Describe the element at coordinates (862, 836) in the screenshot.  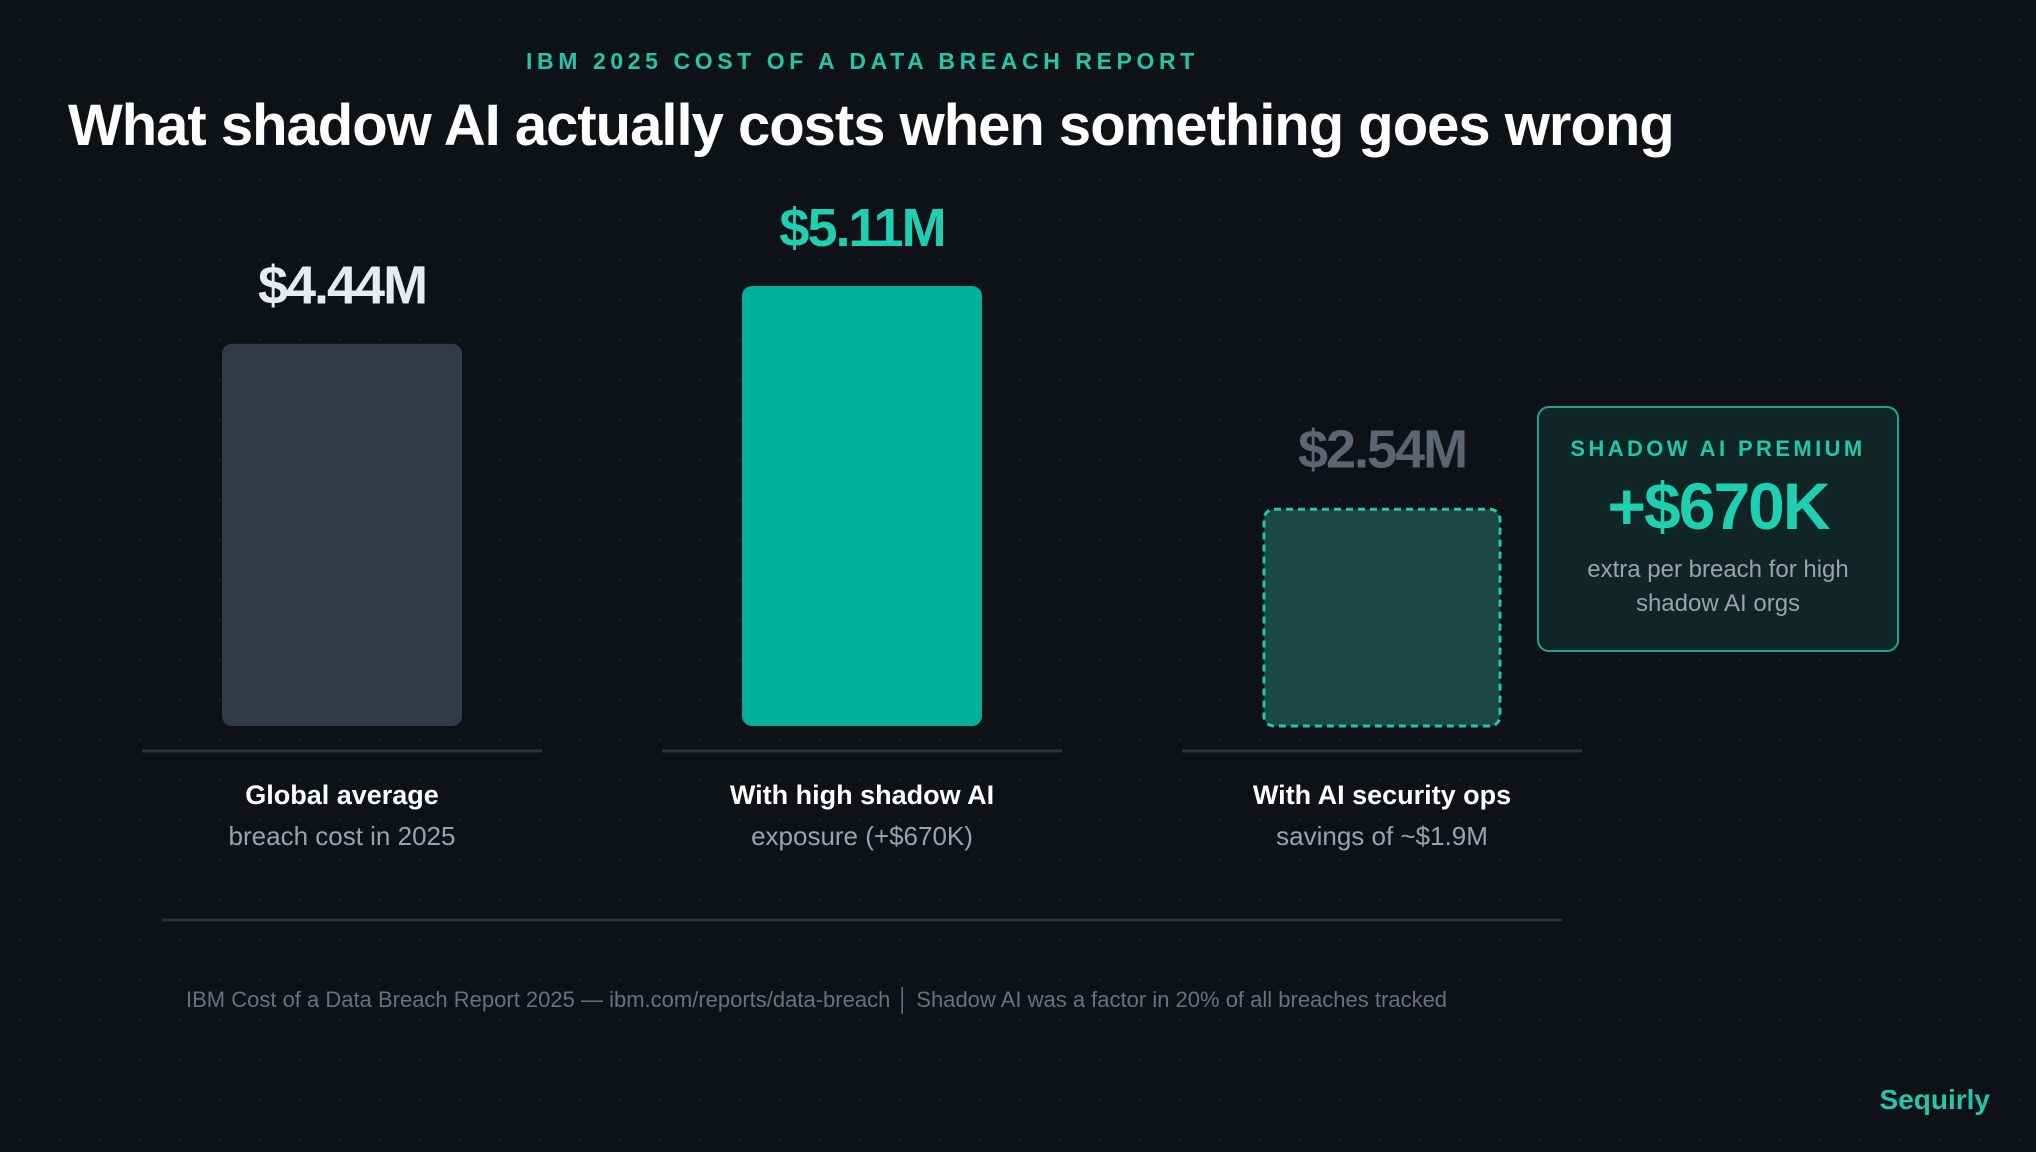
I see `category-sublabel-2: exposure (+$670K)` at that location.